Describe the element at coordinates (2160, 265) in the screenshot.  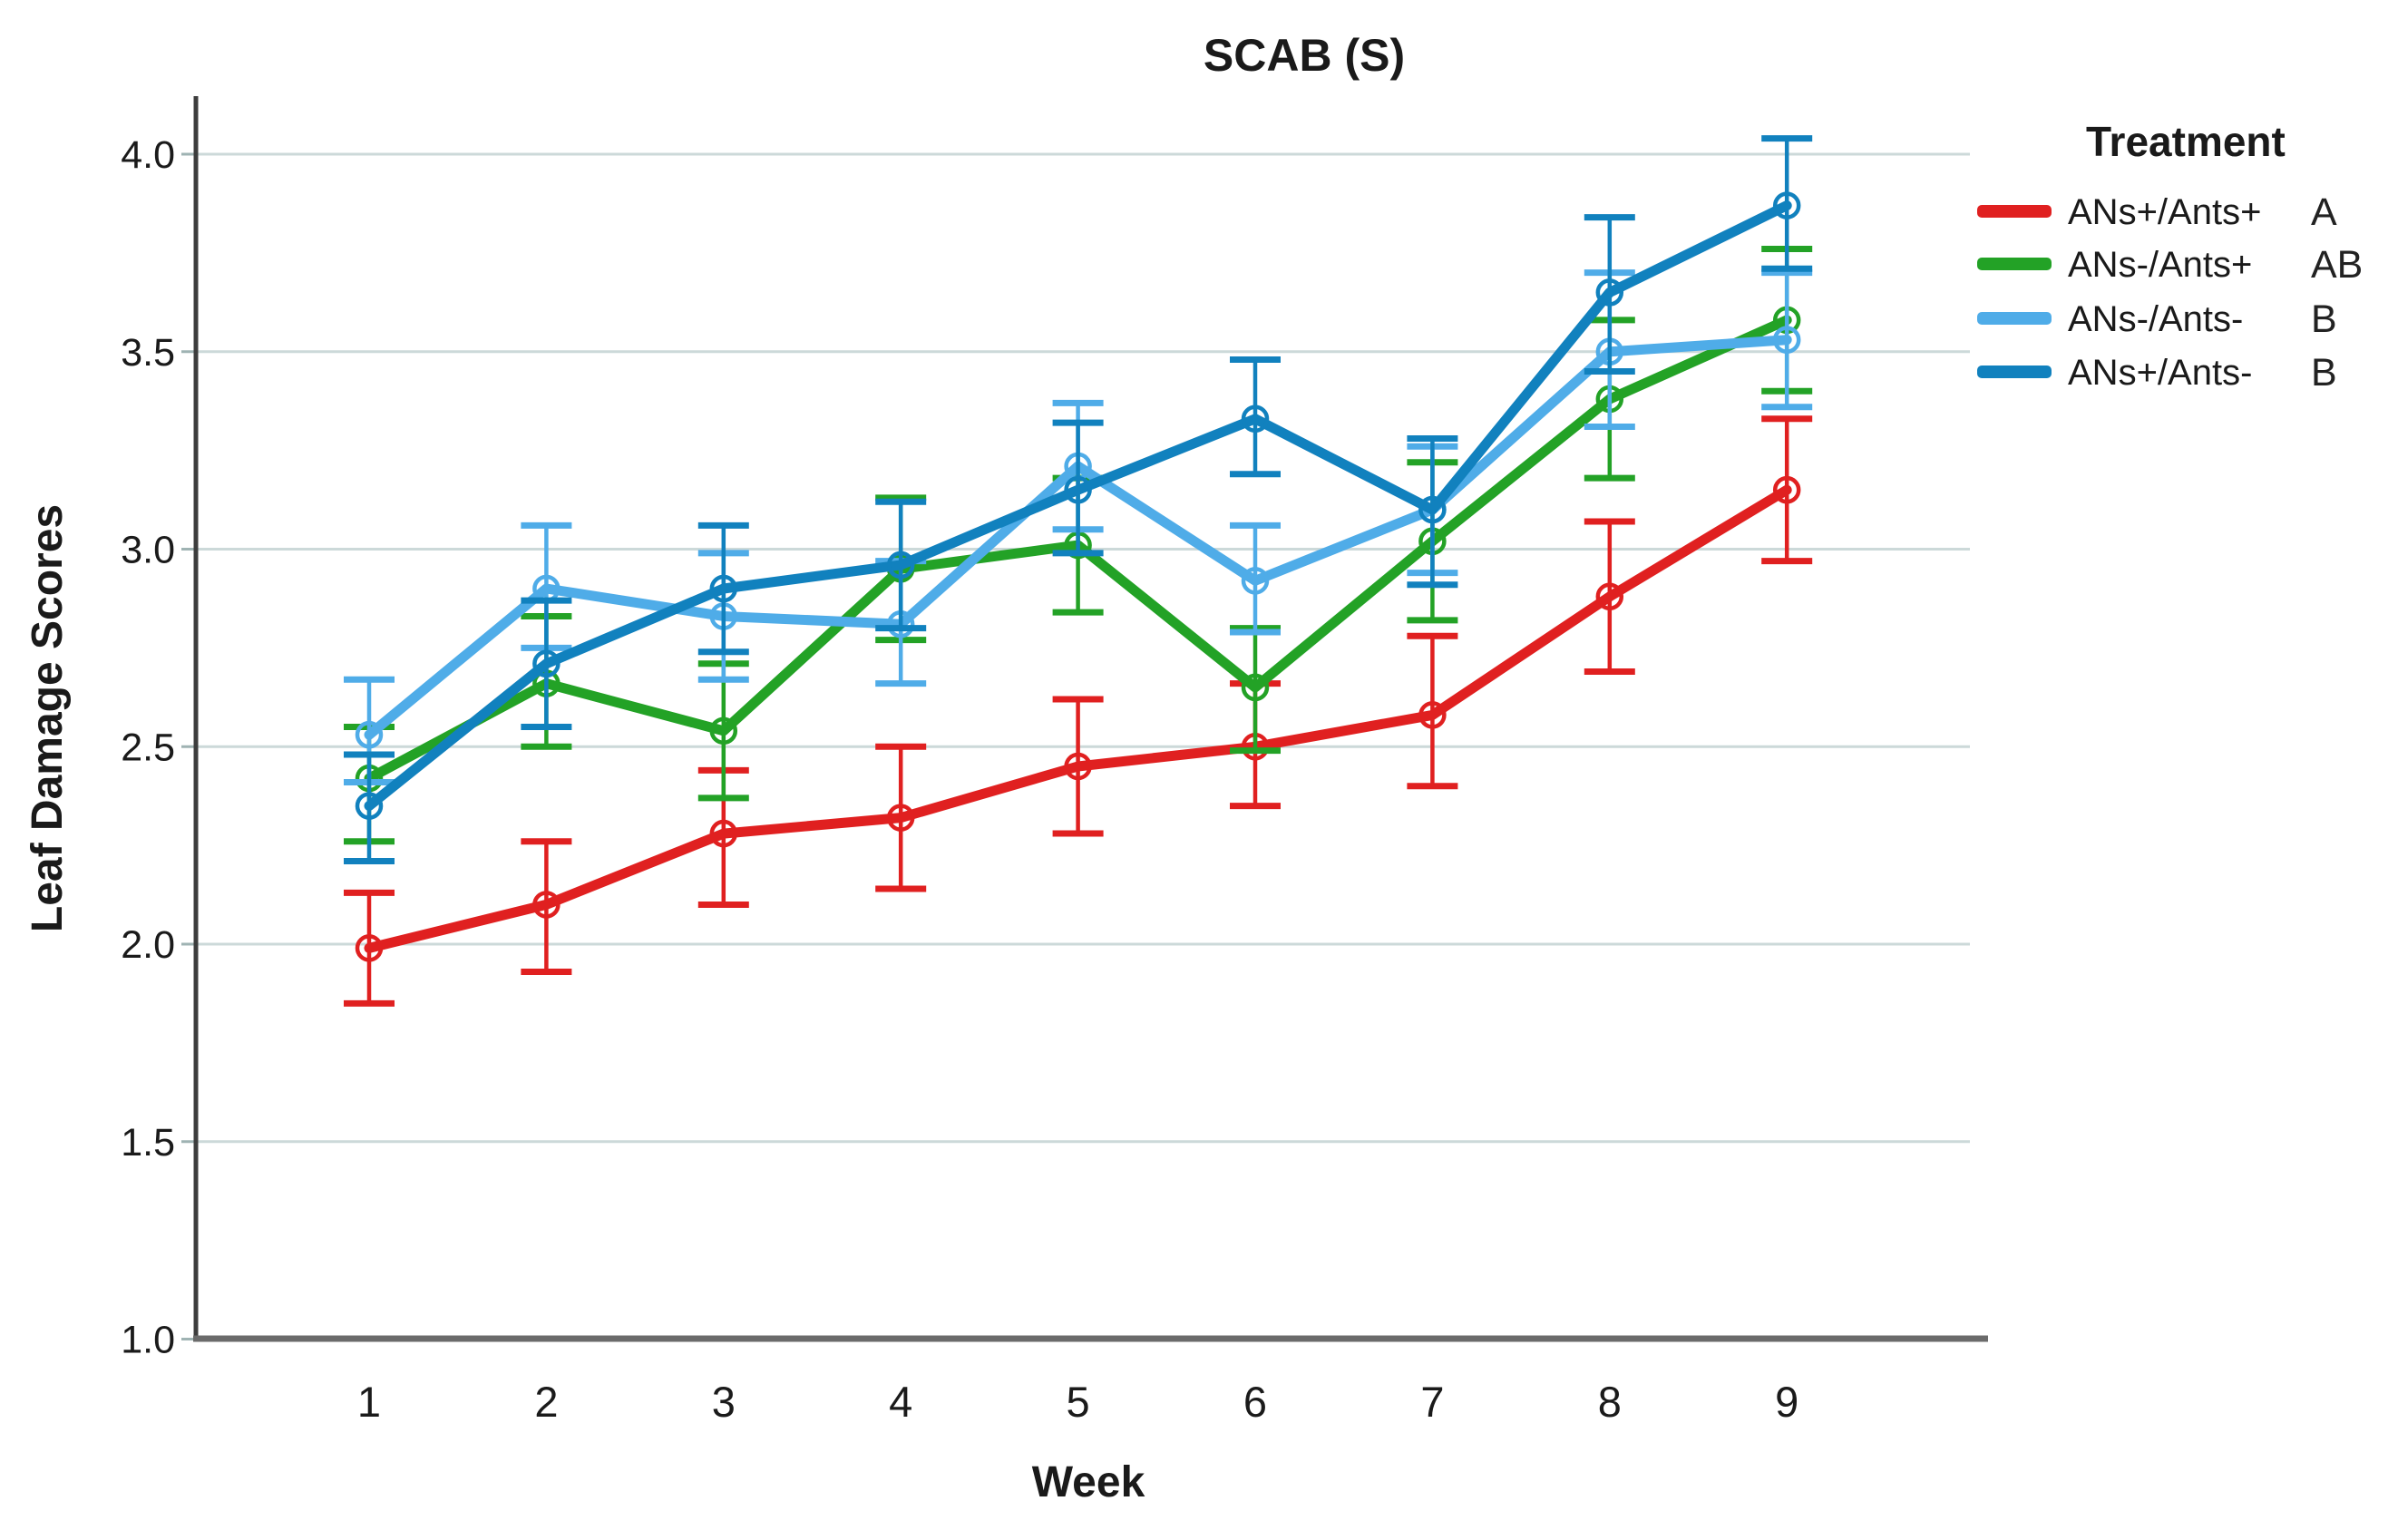
I see `legend-item-label: ANs-/Ants+` at that location.